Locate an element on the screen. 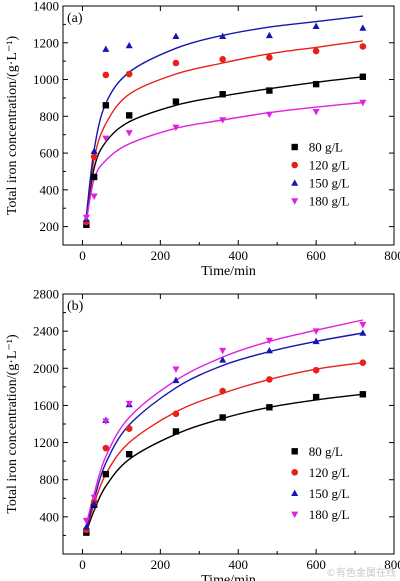 This screenshot has height=581, width=400. x-tick-label: 800 is located at coordinates (392, 255).